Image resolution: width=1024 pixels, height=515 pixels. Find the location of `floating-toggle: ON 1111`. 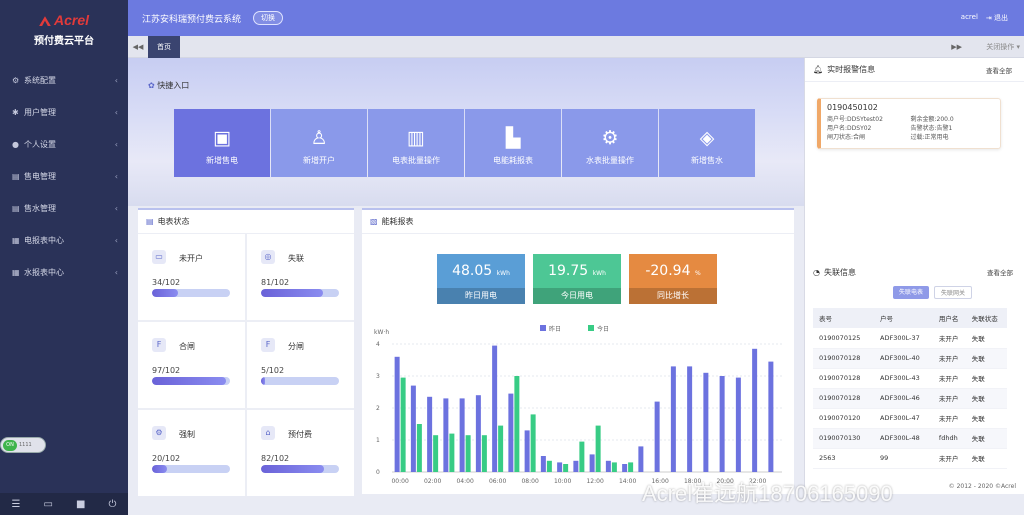

floating-toggle: ON 1111 is located at coordinates (23, 445).